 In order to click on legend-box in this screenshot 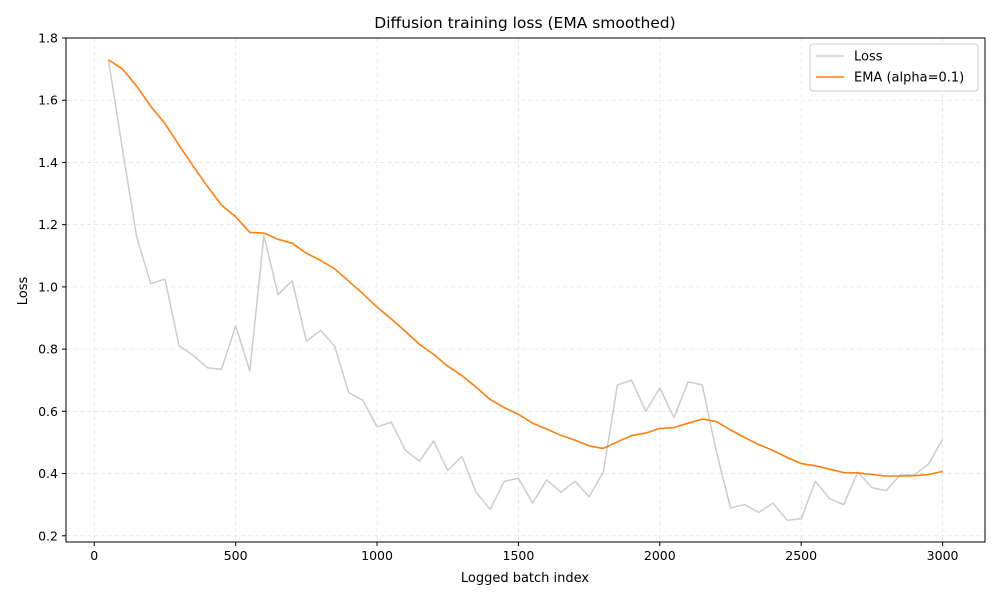, I will do `click(894, 67)`.